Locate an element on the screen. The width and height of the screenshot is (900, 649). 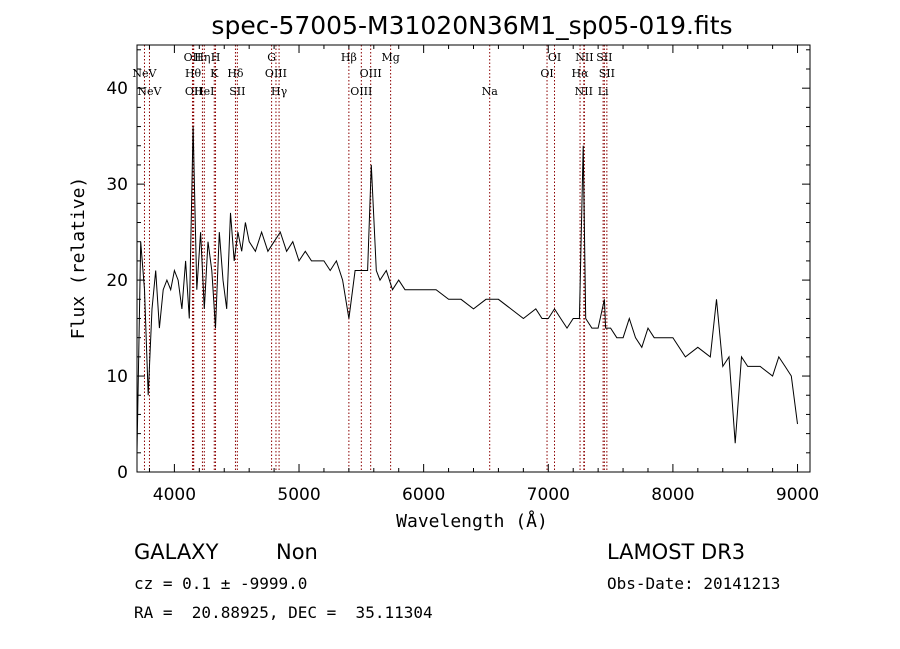
y-tick-label: 30 is located at coordinates (117, 185).